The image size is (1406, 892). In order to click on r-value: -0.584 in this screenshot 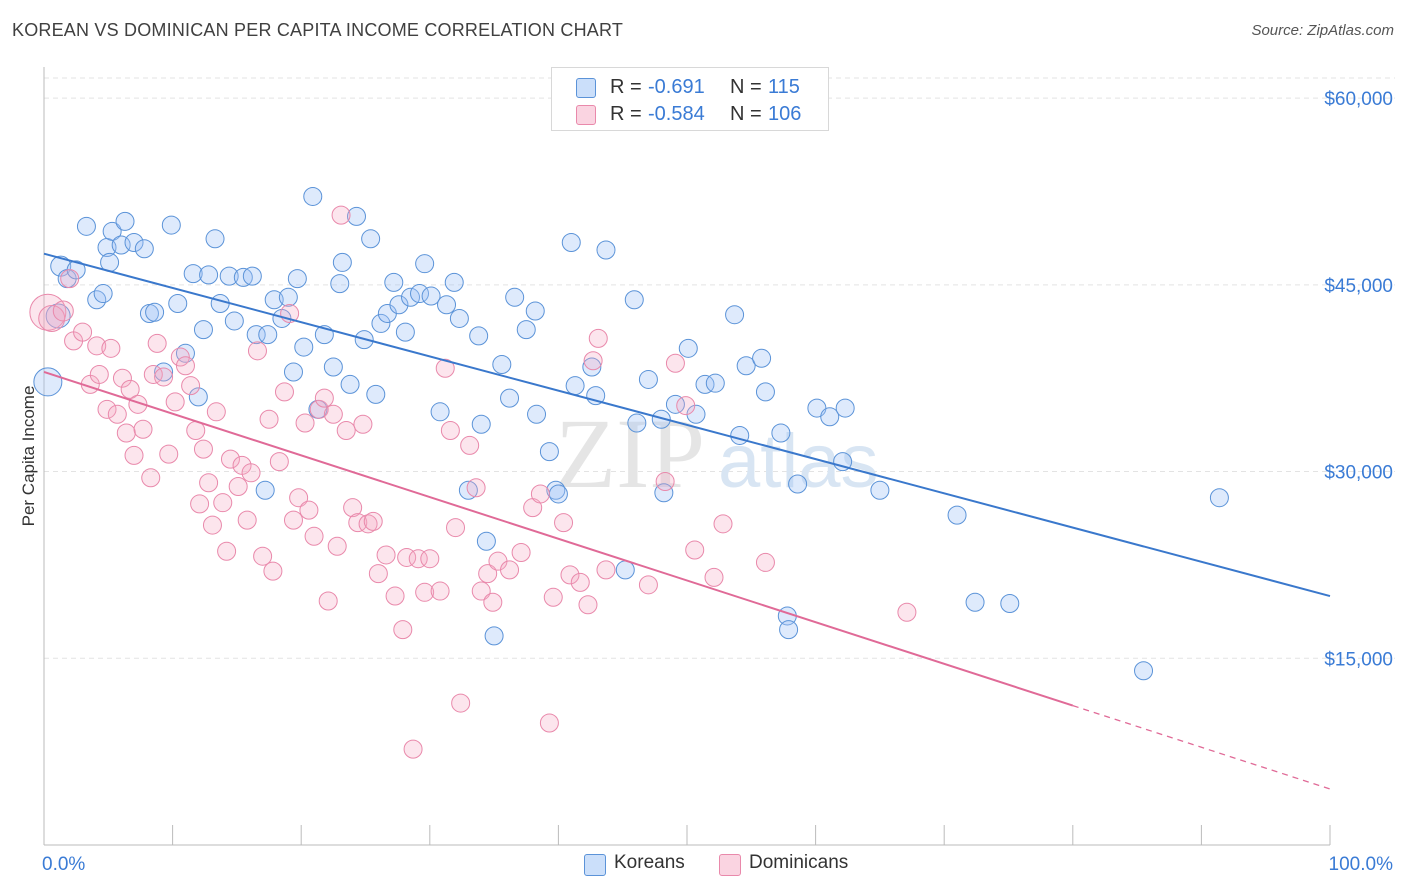, I will do `click(676, 114)`.